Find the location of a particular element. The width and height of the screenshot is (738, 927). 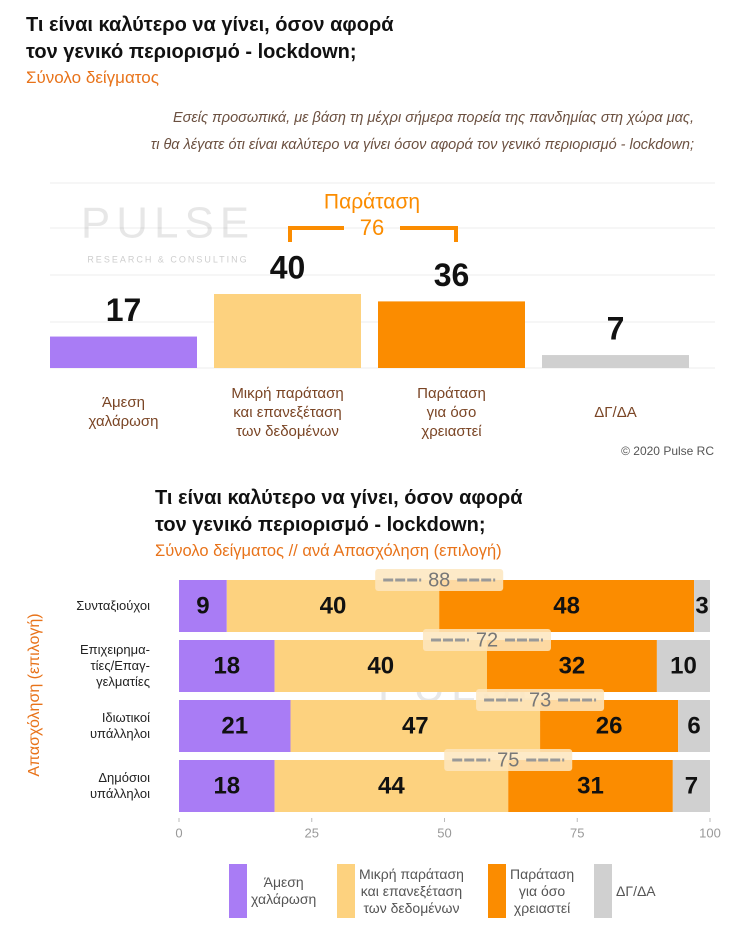

watermark-tagline: RESEARCH & CONSULTING is located at coordinates (167, 259).